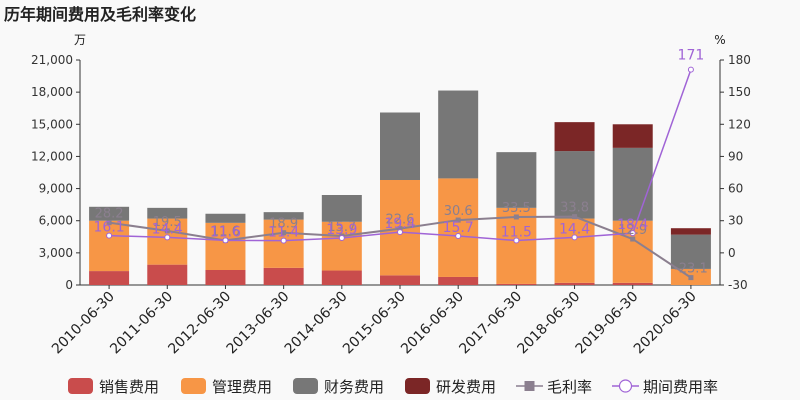  I want to click on period-expense-label: 18.4, so click(632, 225).